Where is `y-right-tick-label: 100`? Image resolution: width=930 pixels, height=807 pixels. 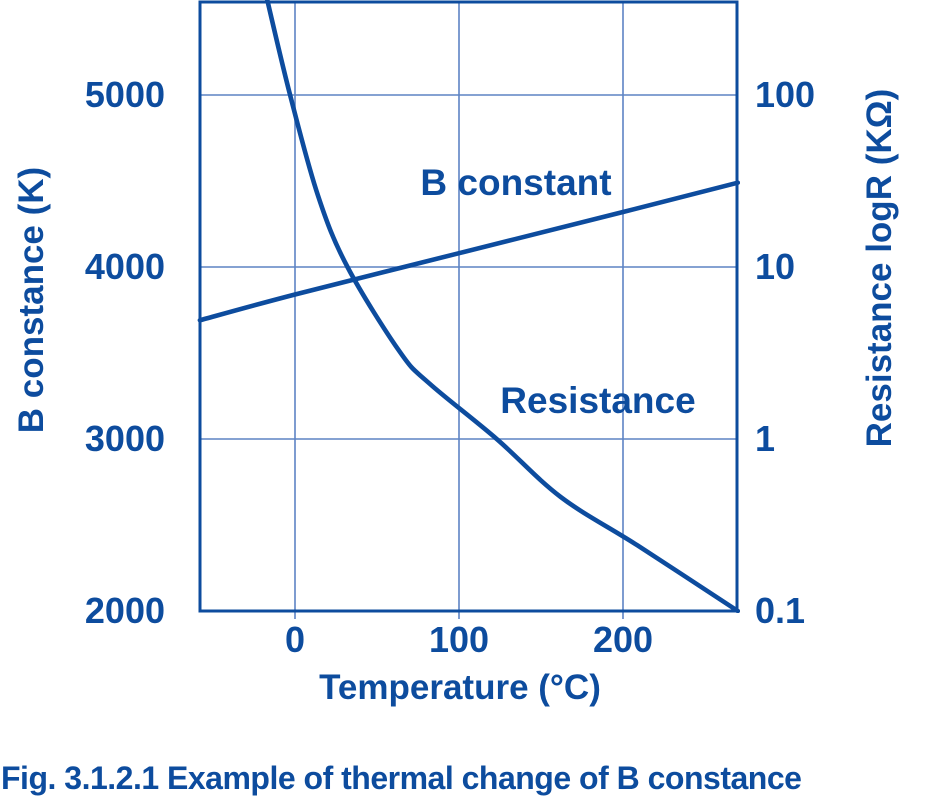 y-right-tick-label: 100 is located at coordinates (785, 94).